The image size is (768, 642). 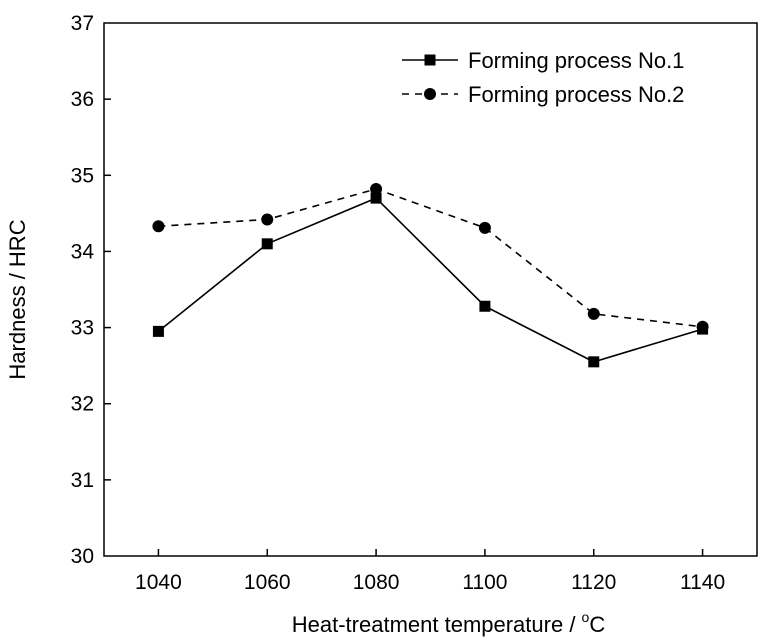 What do you see at coordinates (82, 404) in the screenshot?
I see `y-tick-label: 32` at bounding box center [82, 404].